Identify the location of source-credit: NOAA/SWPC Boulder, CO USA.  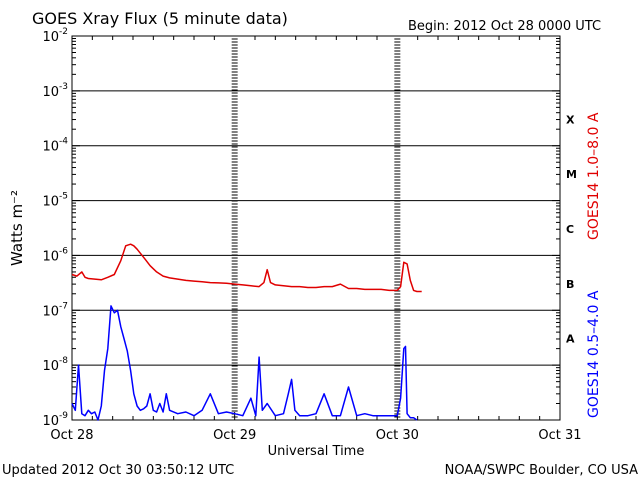
(541, 470).